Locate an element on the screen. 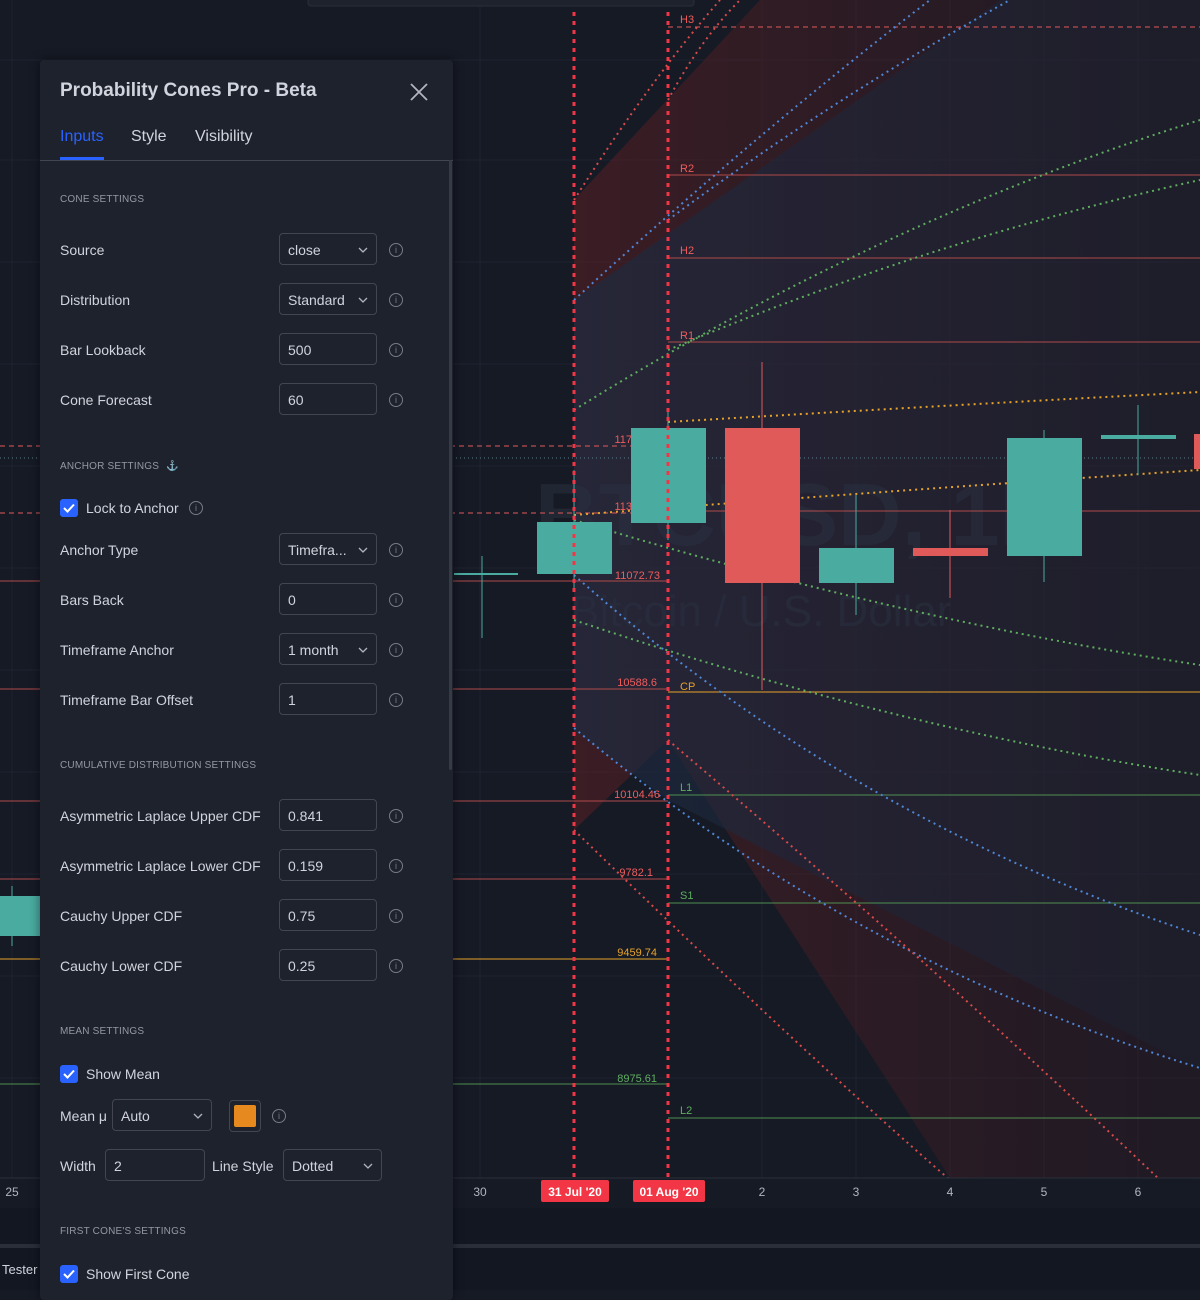 This screenshot has width=1200, height=1300. price-label: 10588.6 is located at coordinates (637, 683).